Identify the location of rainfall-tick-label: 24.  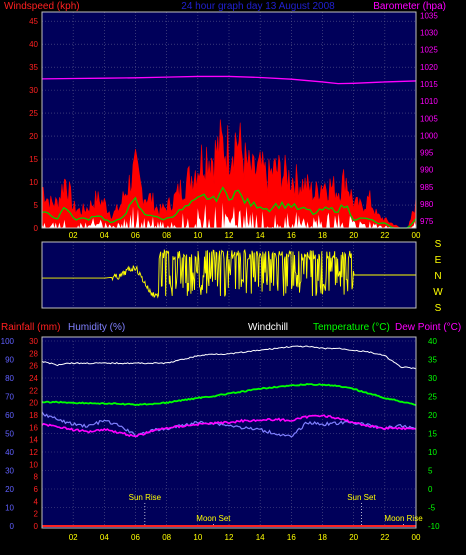
(33, 378).